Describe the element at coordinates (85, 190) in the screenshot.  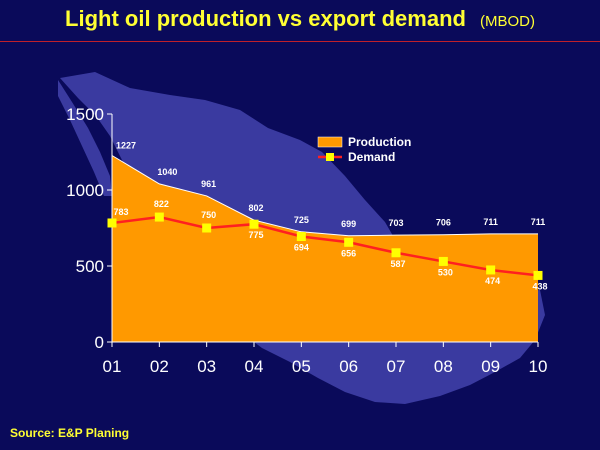
I see `y-tick-label: 1000` at that location.